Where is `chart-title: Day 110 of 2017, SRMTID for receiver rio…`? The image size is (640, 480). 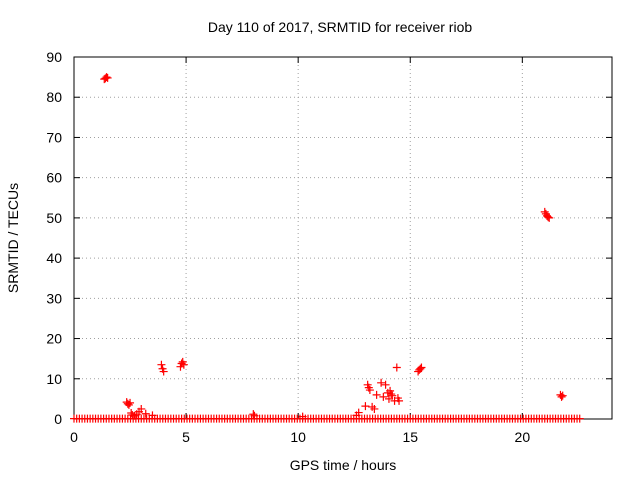
chart-title: Day 110 of 2017, SRMTID for receiver rio… is located at coordinates (340, 27).